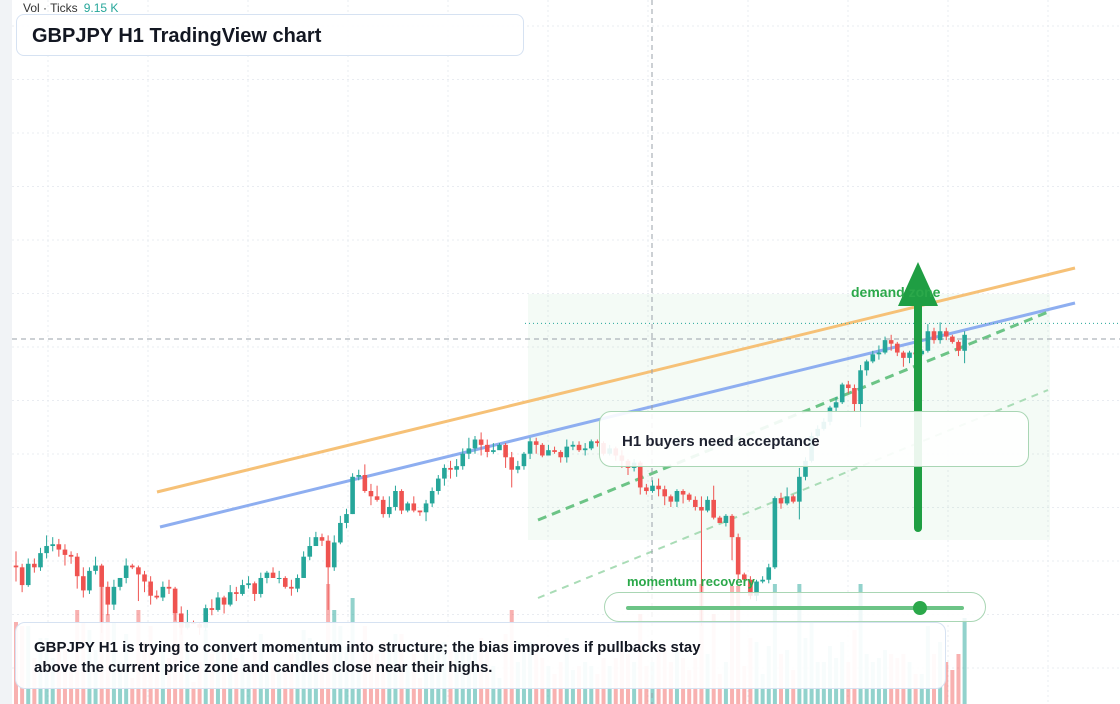 This screenshot has height=704, width=1120. I want to click on left-scale-edge, so click(6, 352).